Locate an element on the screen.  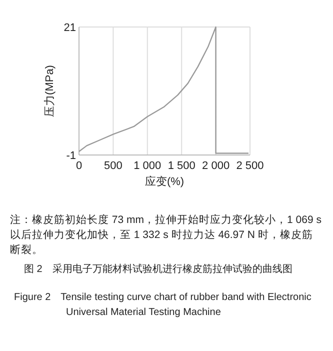
x-tick-label: 1 500 is located at coordinates (182, 166).